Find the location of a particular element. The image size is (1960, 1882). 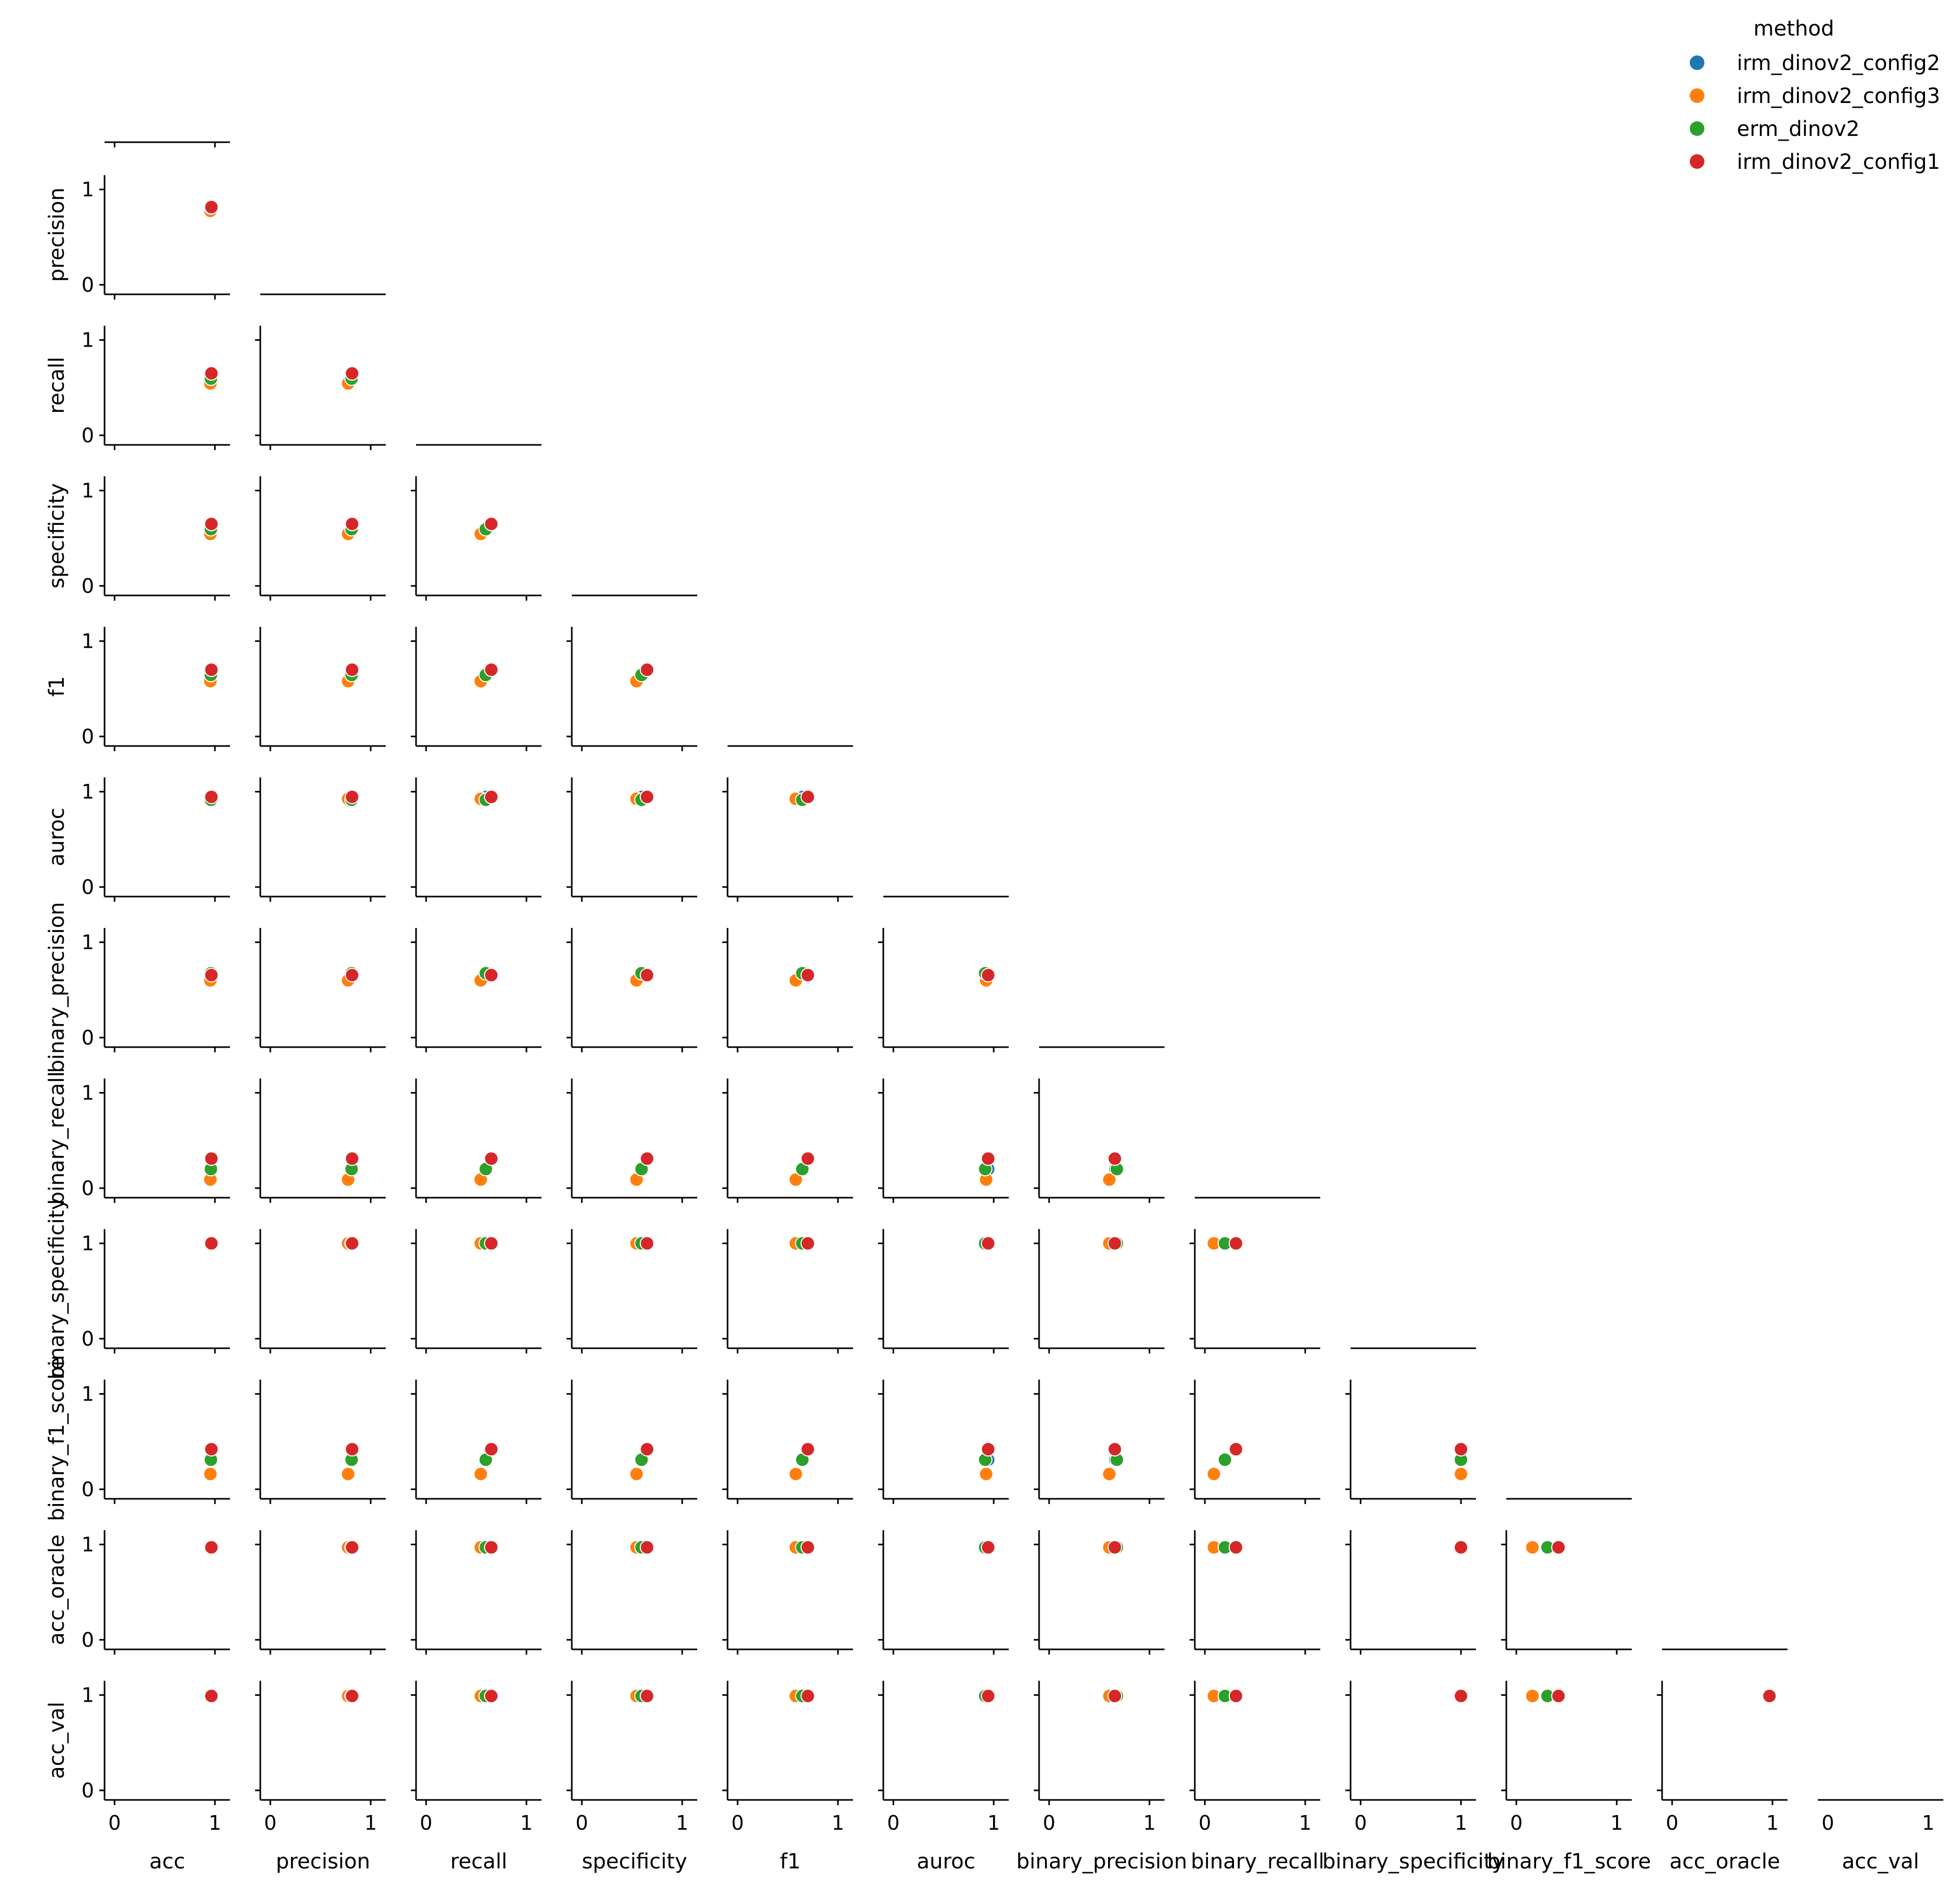

legend-label: irm_dinov2_config2 is located at coordinates (1838, 63).